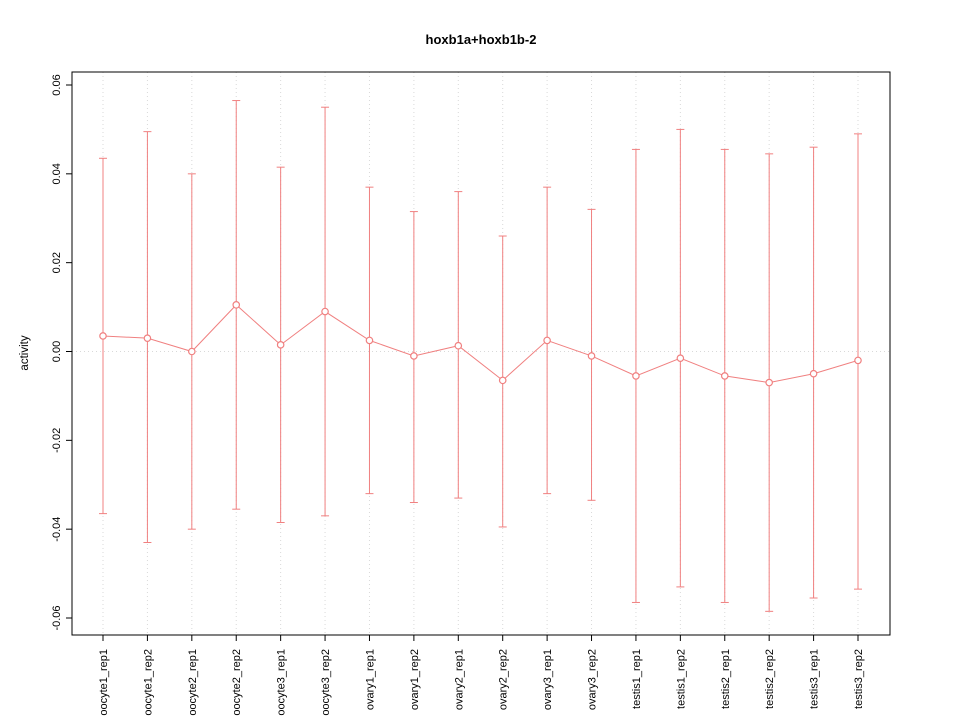 The image size is (960, 720). What do you see at coordinates (282, 682) in the screenshot?
I see `x-tick-label: oocyte3_rep1` at bounding box center [282, 682].